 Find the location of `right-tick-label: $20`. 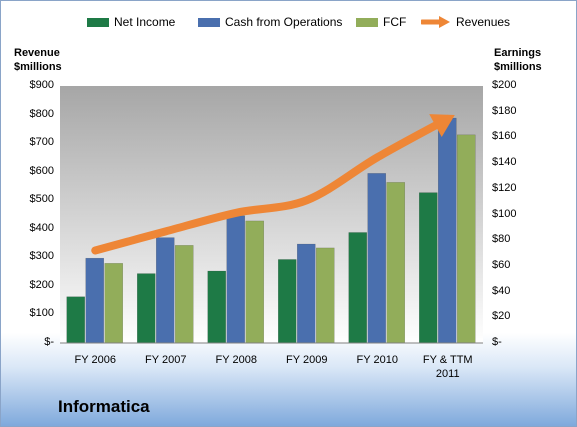

right-tick-label: $20 is located at coordinates (501, 316).